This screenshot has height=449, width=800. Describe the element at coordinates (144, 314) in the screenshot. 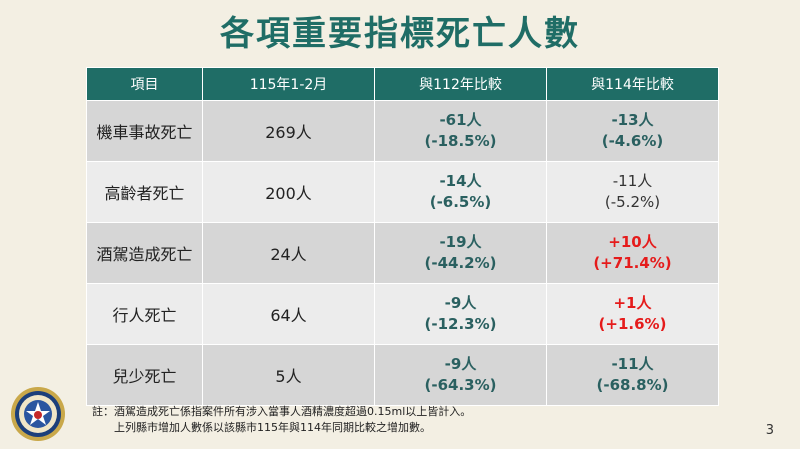

I see `row-label: 行人死亡` at that location.